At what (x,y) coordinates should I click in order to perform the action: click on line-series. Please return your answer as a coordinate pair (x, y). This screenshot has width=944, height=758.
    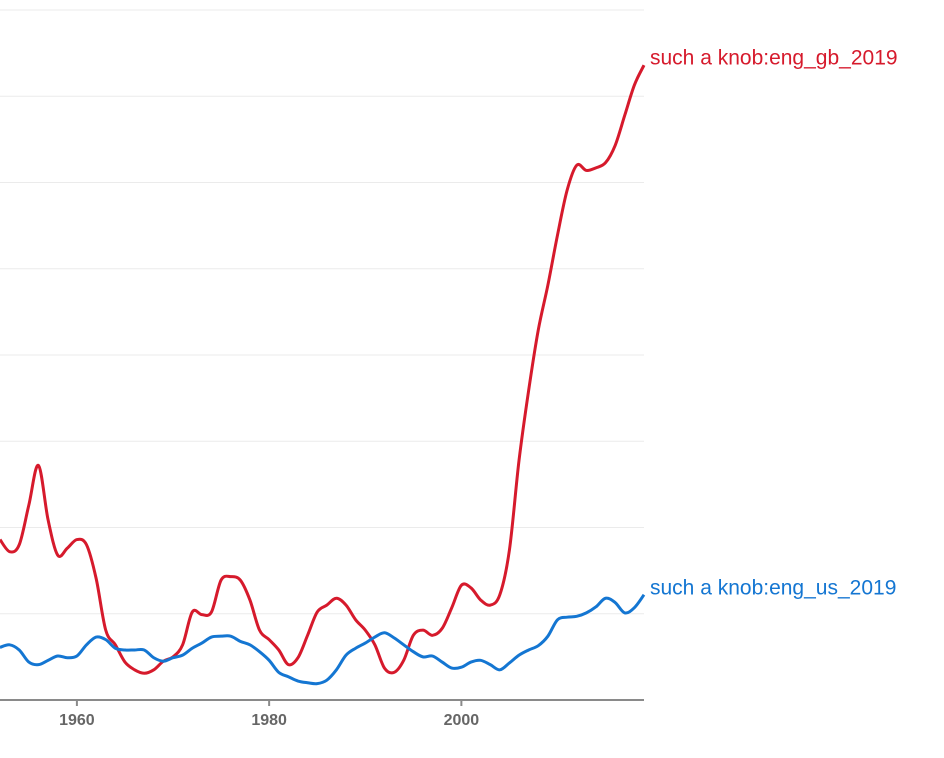
    Looking at the image, I should click on (323, 639).